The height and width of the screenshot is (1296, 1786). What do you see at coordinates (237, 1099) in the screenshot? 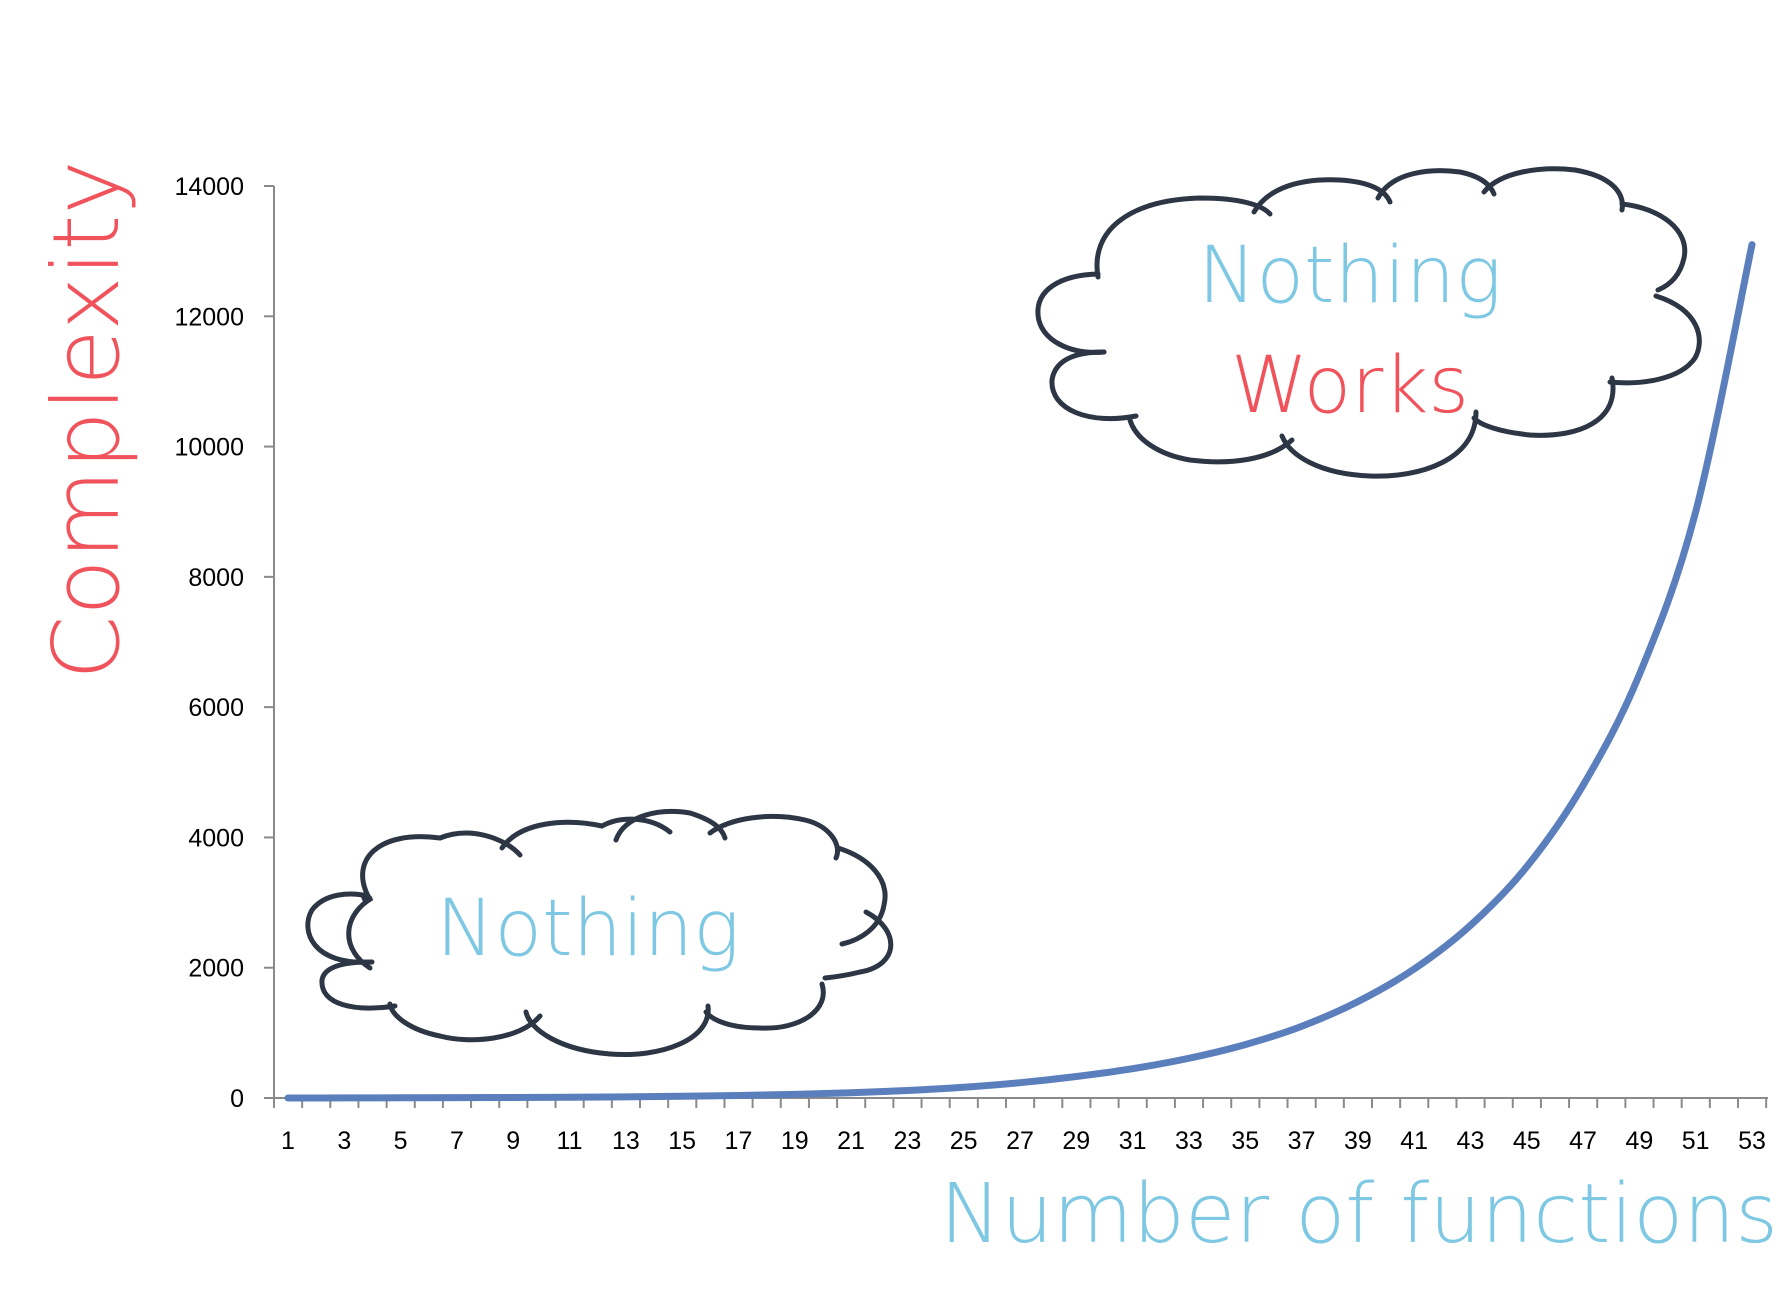
I see `y-tick-label: 0` at bounding box center [237, 1099].